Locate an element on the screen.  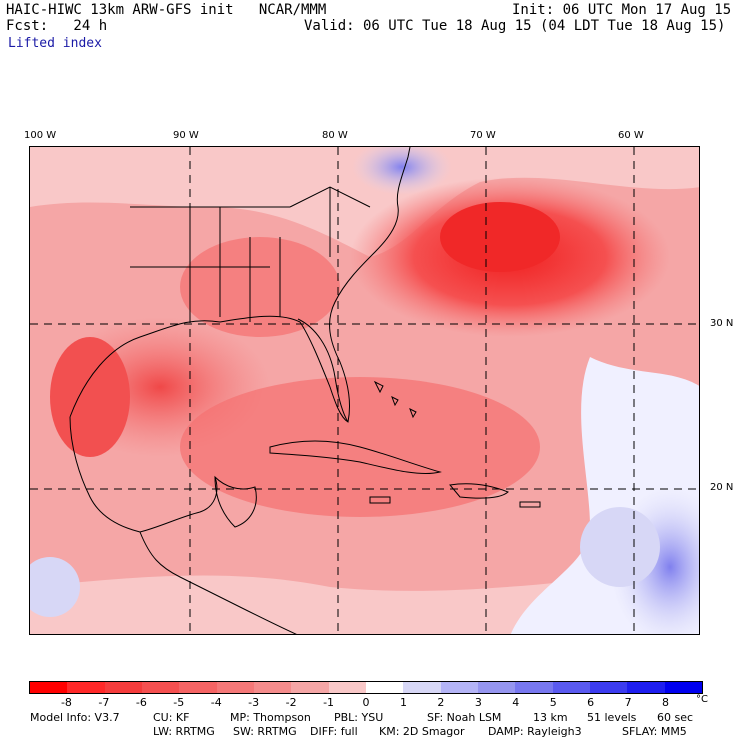
hispaniola-outline is located at coordinates (479, 491).